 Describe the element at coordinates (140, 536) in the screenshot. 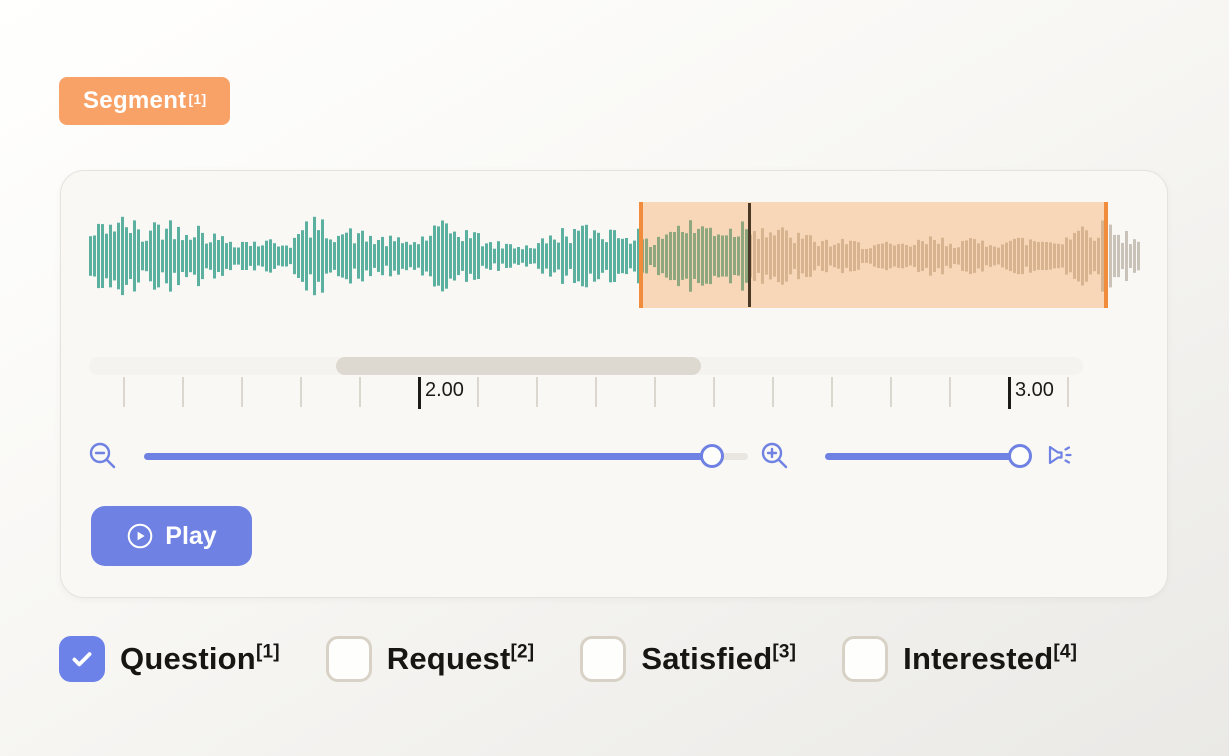

I see `play-icon` at that location.